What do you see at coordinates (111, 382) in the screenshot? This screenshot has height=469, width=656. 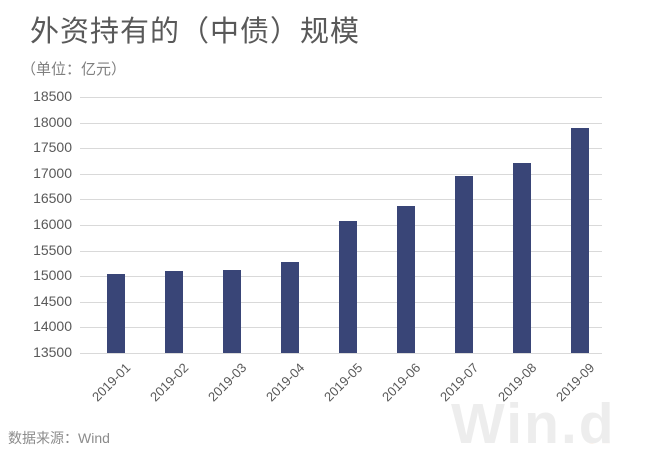 I see `x-tick-label: 2019-01` at bounding box center [111, 382].